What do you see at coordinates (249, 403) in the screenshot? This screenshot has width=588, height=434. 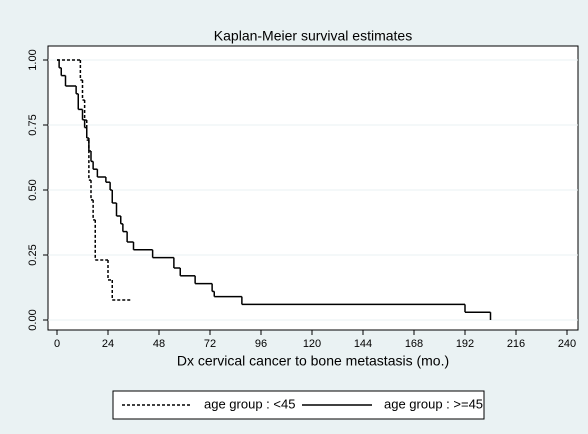 I see `legend-label: age group : <45` at bounding box center [249, 403].